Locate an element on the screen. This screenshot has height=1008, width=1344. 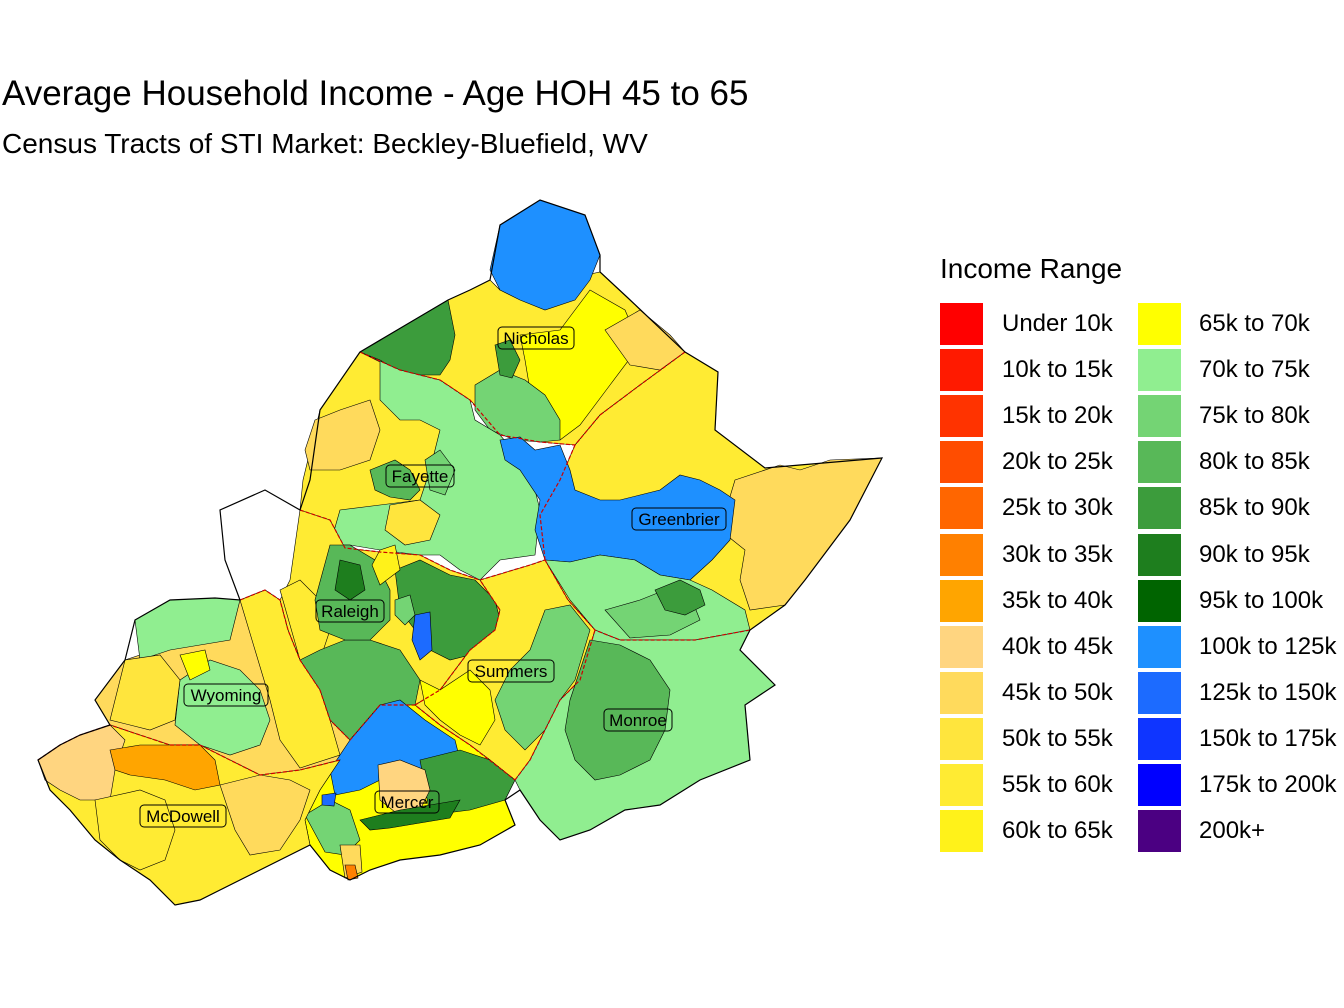
svg-text: McDowell is located at coordinates (183, 816).